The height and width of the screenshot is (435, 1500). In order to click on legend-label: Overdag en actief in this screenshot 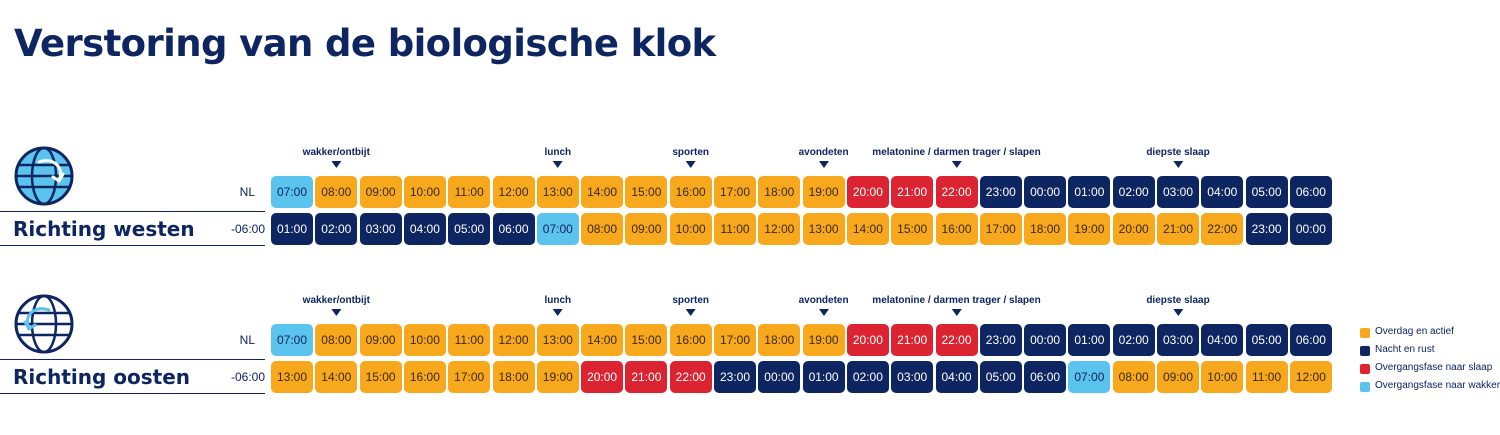, I will do `click(1414, 331)`.